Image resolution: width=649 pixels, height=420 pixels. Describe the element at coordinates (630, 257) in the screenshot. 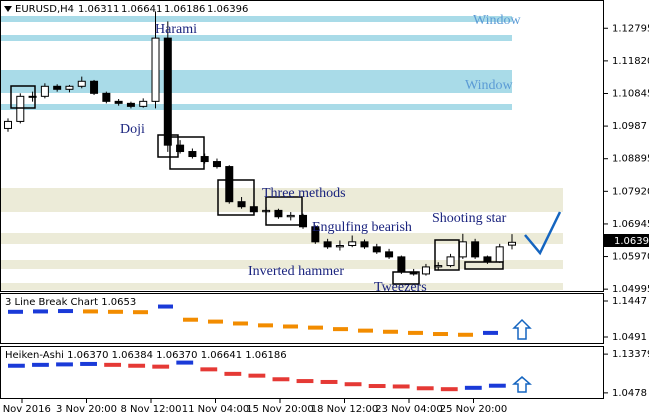

I see `y-tick-label: 1.05970` at that location.